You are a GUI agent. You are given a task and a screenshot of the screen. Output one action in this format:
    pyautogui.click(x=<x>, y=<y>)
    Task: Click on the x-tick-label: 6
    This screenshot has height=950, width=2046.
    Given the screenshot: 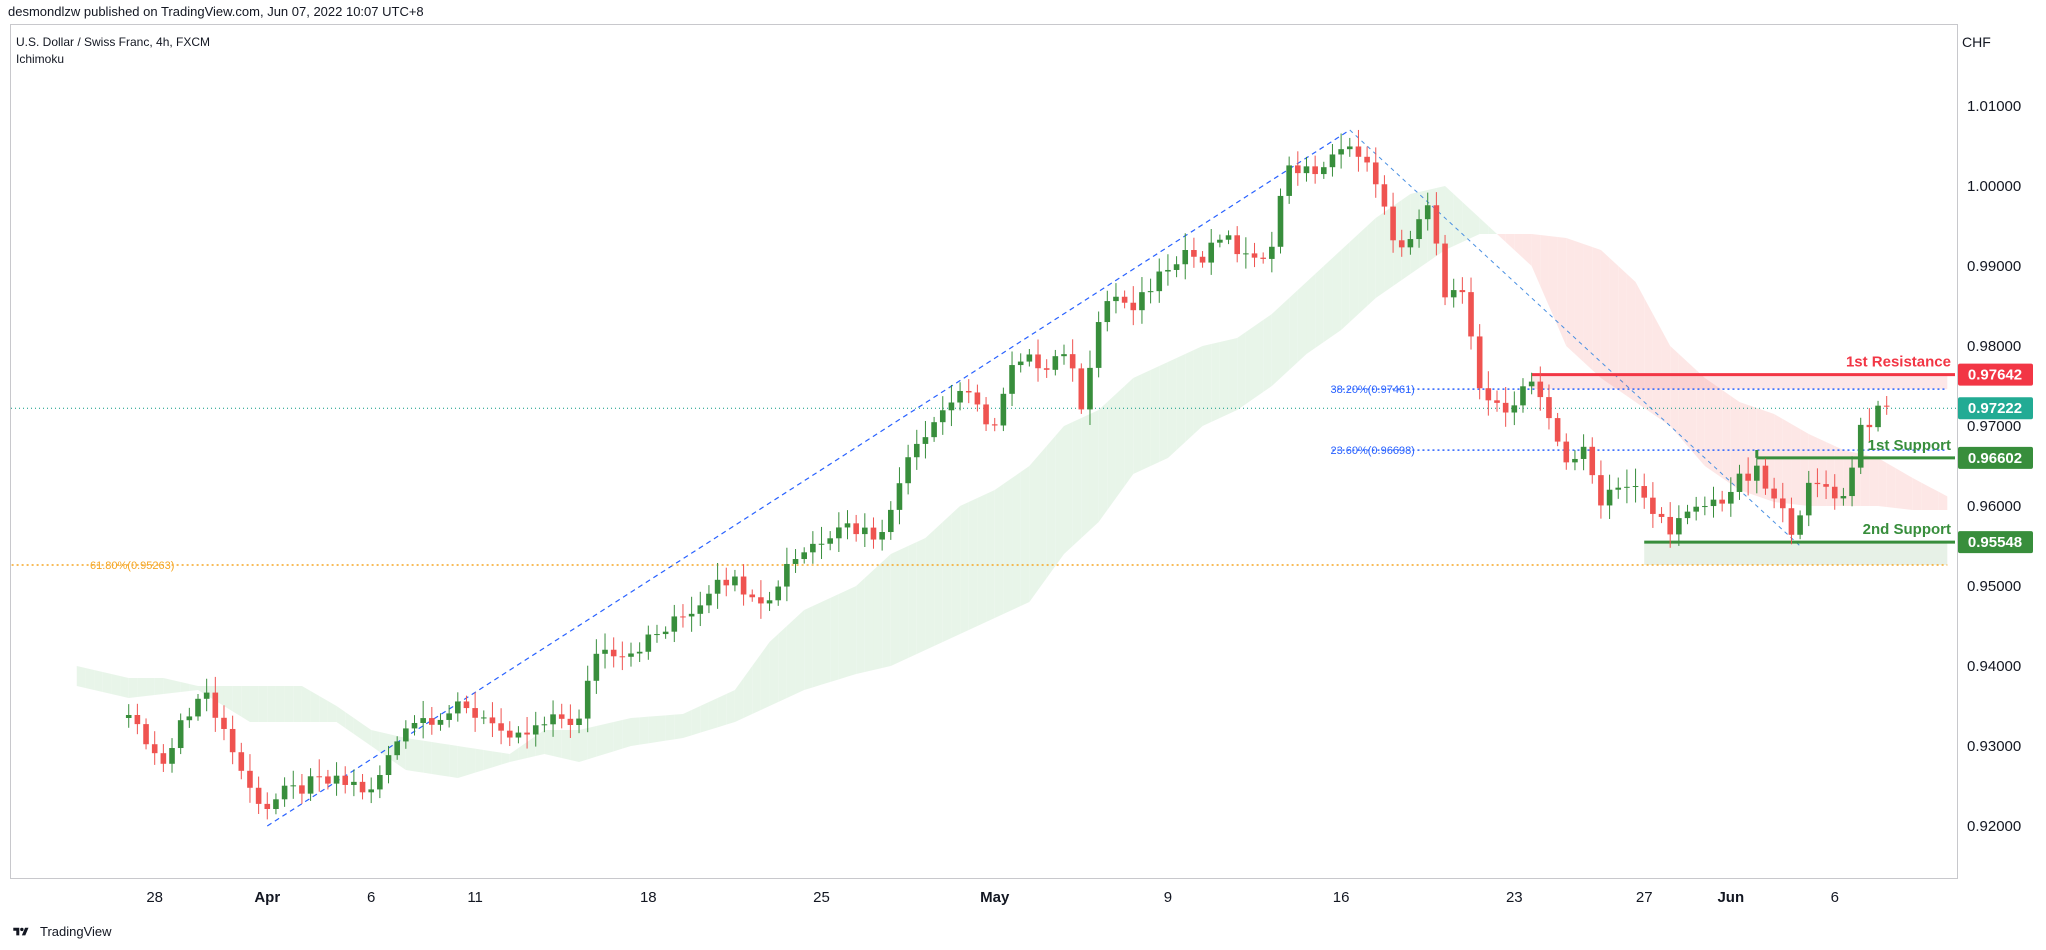 What is the action you would take?
    pyautogui.click(x=1835, y=897)
    